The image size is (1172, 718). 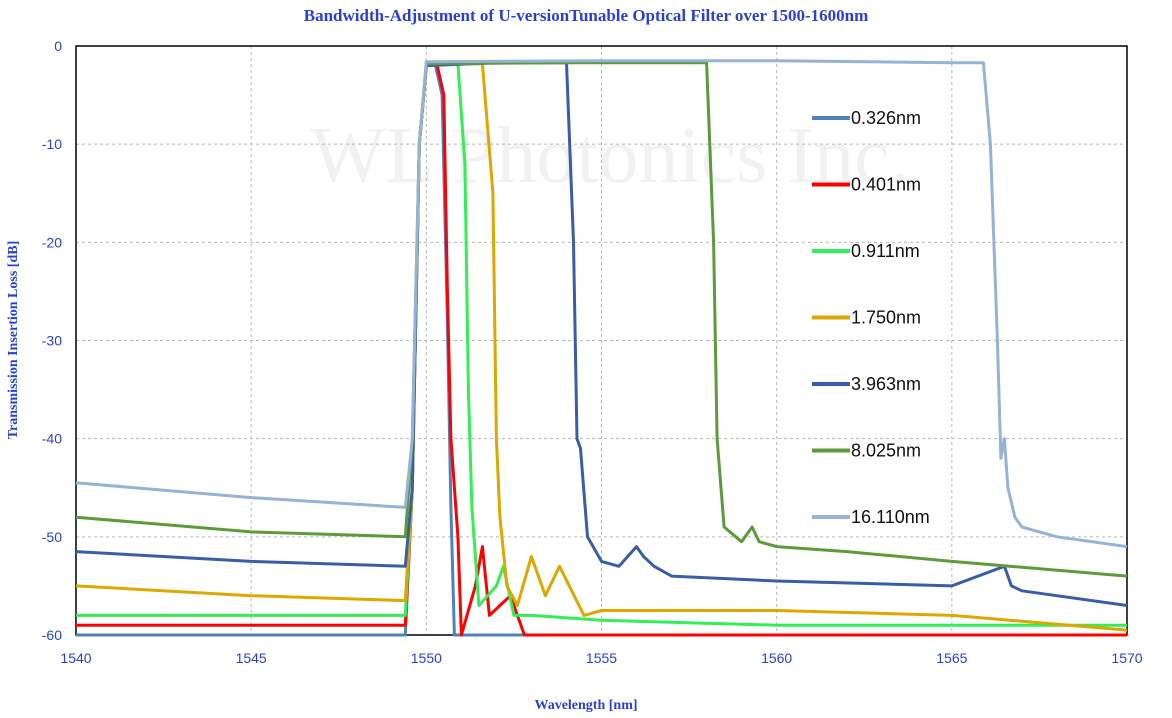 I want to click on x-tick-label-0: 1540, so click(x=75, y=658).